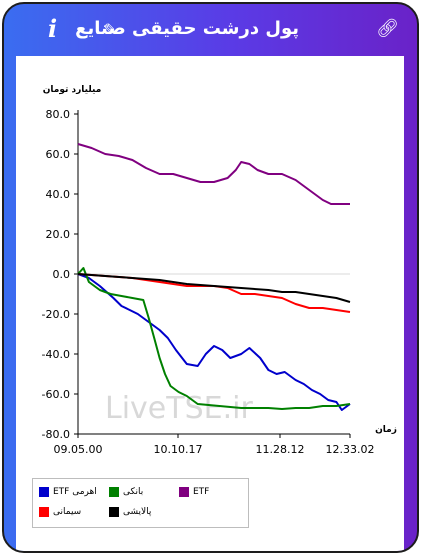  What do you see at coordinates (62, 274) in the screenshot?
I see `y-tick-label: 0.0` at bounding box center [62, 274].